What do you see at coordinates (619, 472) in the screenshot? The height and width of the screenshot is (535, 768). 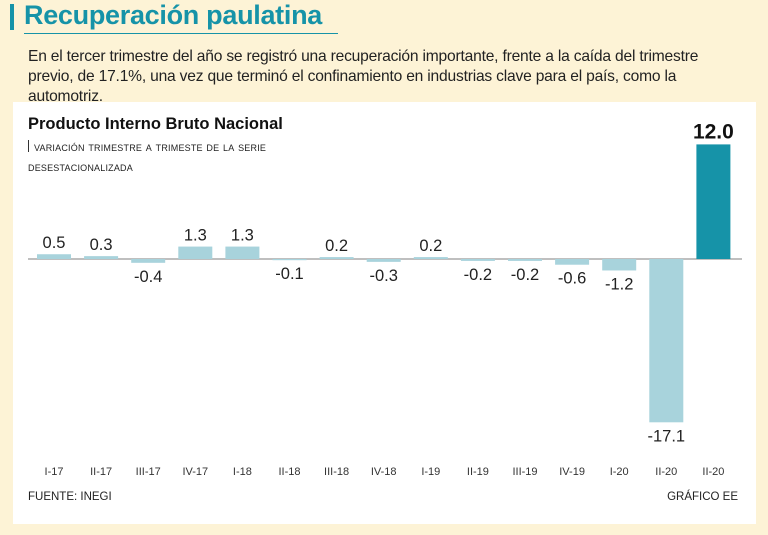 I see `category-label-12: I-20` at bounding box center [619, 472].